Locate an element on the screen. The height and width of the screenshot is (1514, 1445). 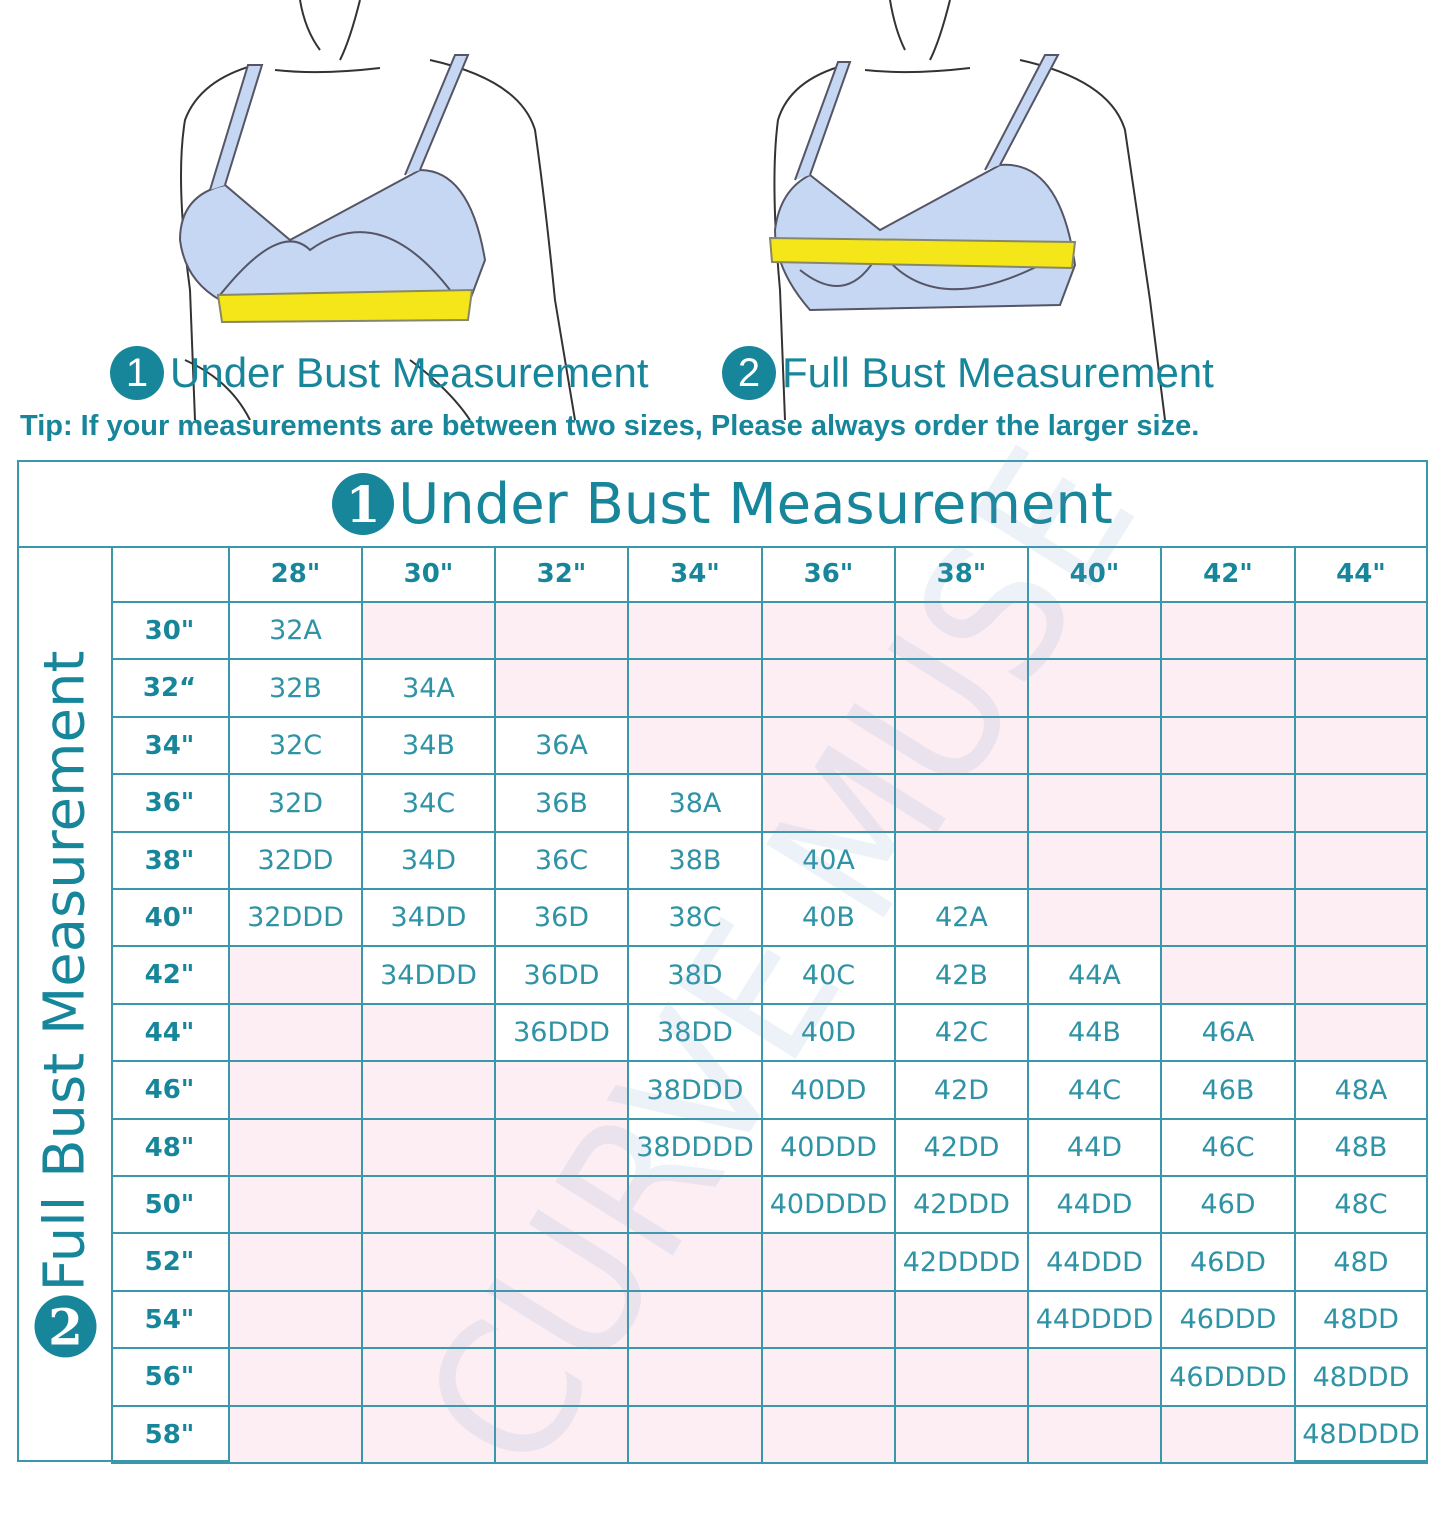
size-cell: 46B is located at coordinates (1229, 1091).